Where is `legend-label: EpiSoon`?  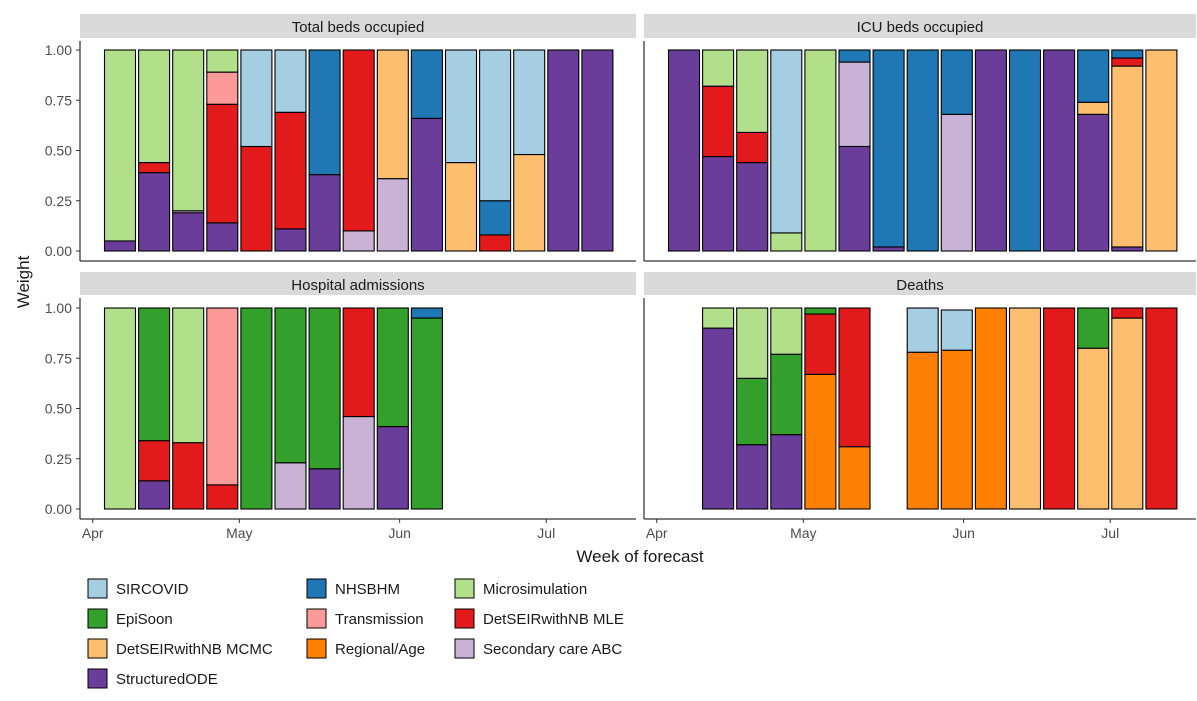 legend-label: EpiSoon is located at coordinates (144, 619).